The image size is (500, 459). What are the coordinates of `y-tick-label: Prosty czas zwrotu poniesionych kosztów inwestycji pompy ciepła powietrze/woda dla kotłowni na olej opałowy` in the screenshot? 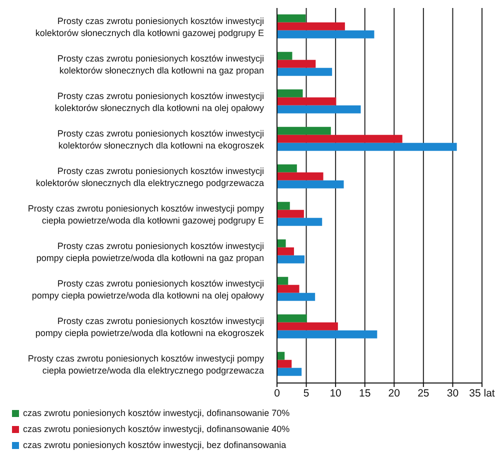 It's located at (148, 289).